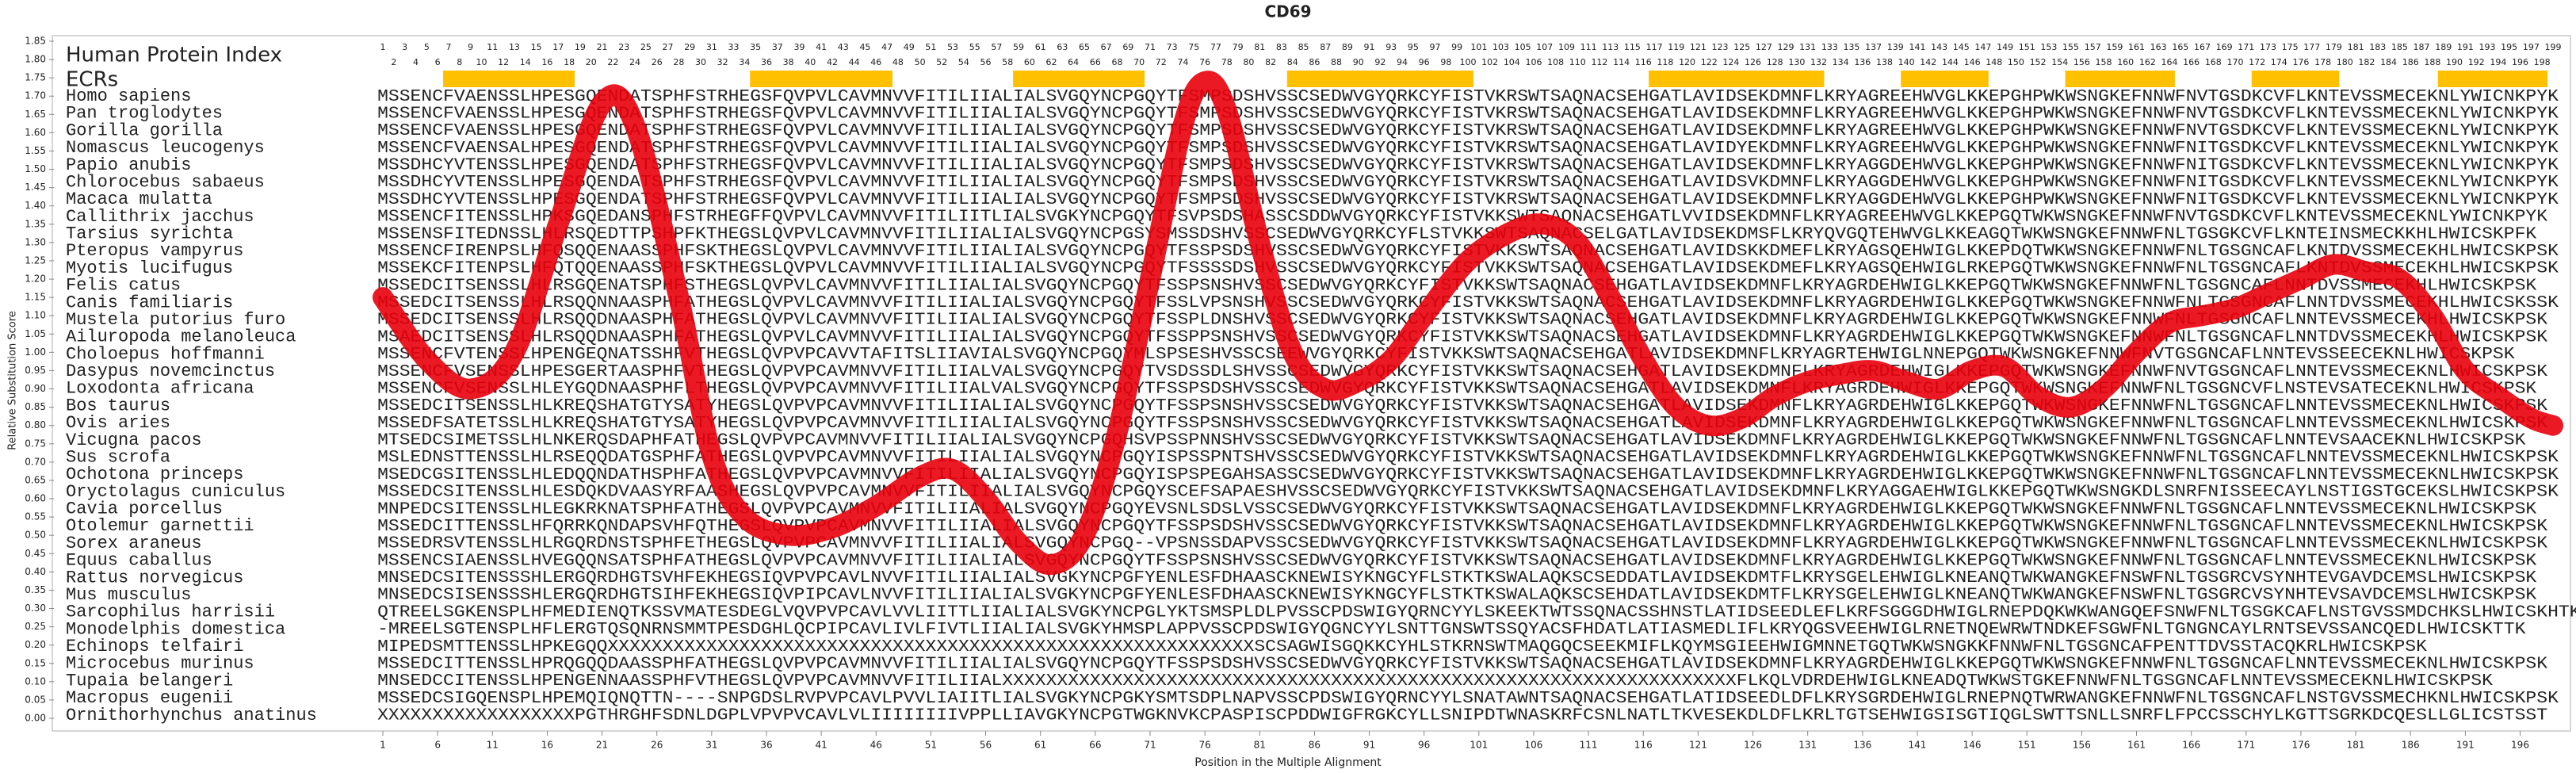  I want to click on x-tick-label: 16, so click(547, 745).